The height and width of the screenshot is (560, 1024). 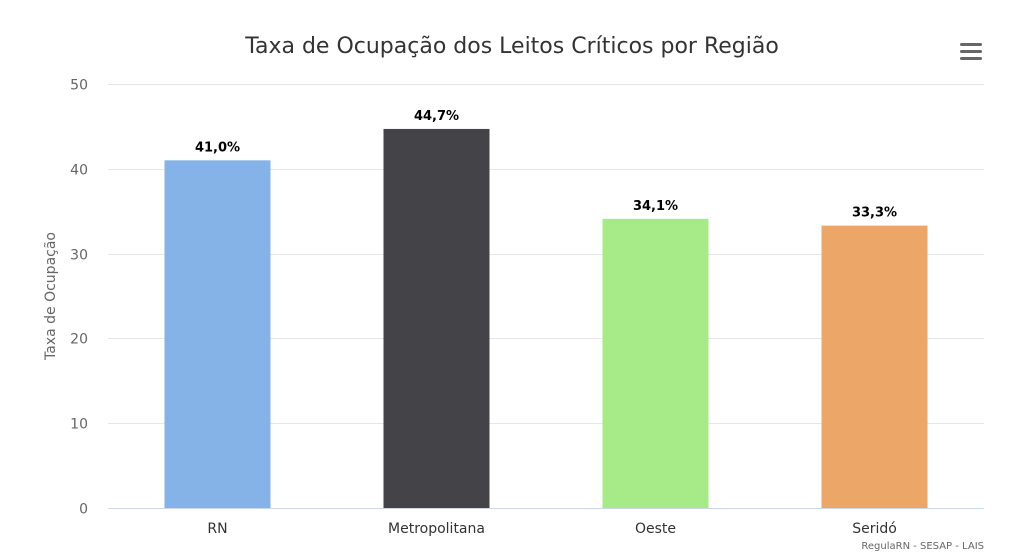 I want to click on chart-credits: RegulaRN - SESAP - LAIS, so click(x=922, y=546).